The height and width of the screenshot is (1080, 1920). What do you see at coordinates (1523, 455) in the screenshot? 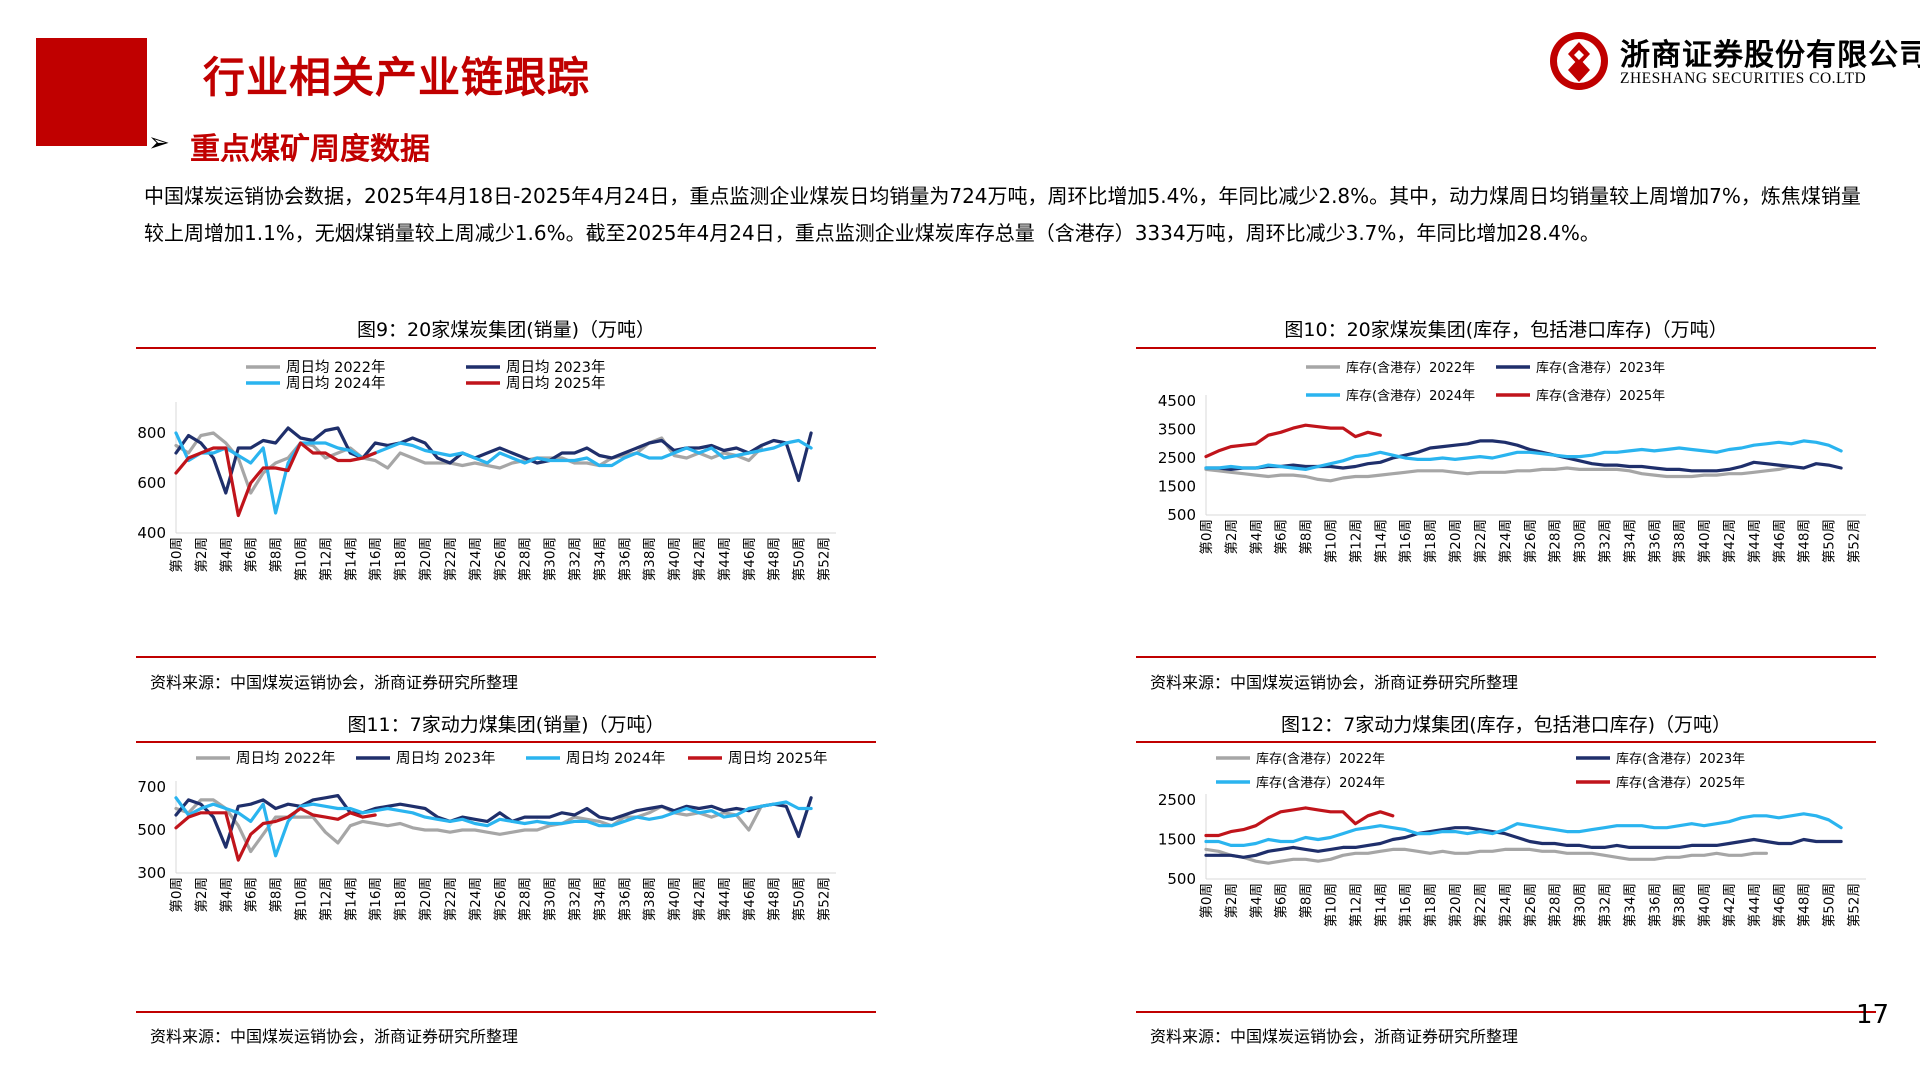
I see `series-line-2024` at bounding box center [1523, 455].